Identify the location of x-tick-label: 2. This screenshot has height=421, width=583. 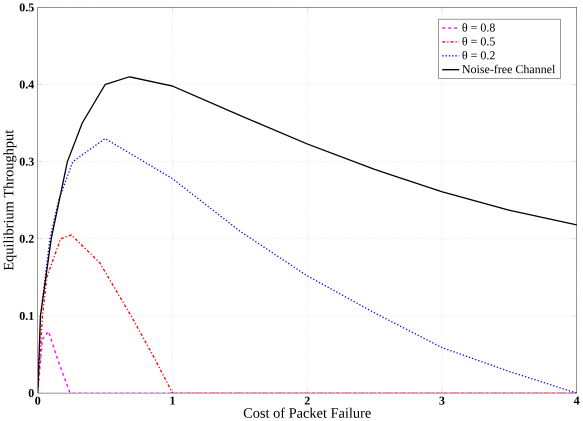
(307, 400).